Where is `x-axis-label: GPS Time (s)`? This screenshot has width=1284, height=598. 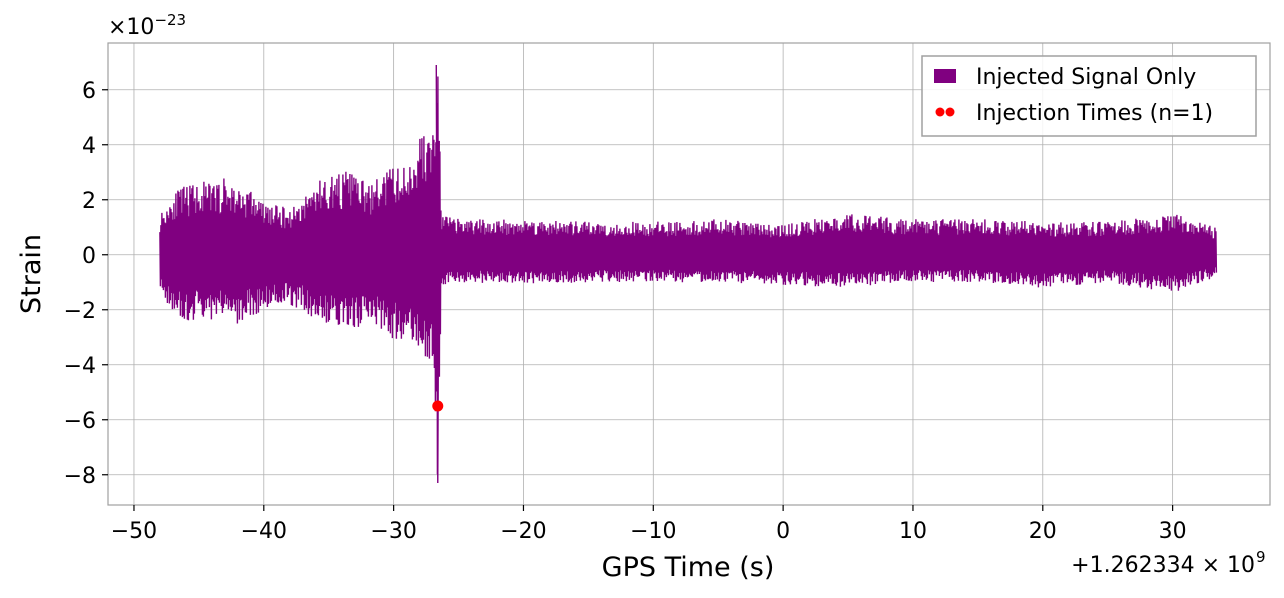
x-axis-label: GPS Time (s) is located at coordinates (688, 567).